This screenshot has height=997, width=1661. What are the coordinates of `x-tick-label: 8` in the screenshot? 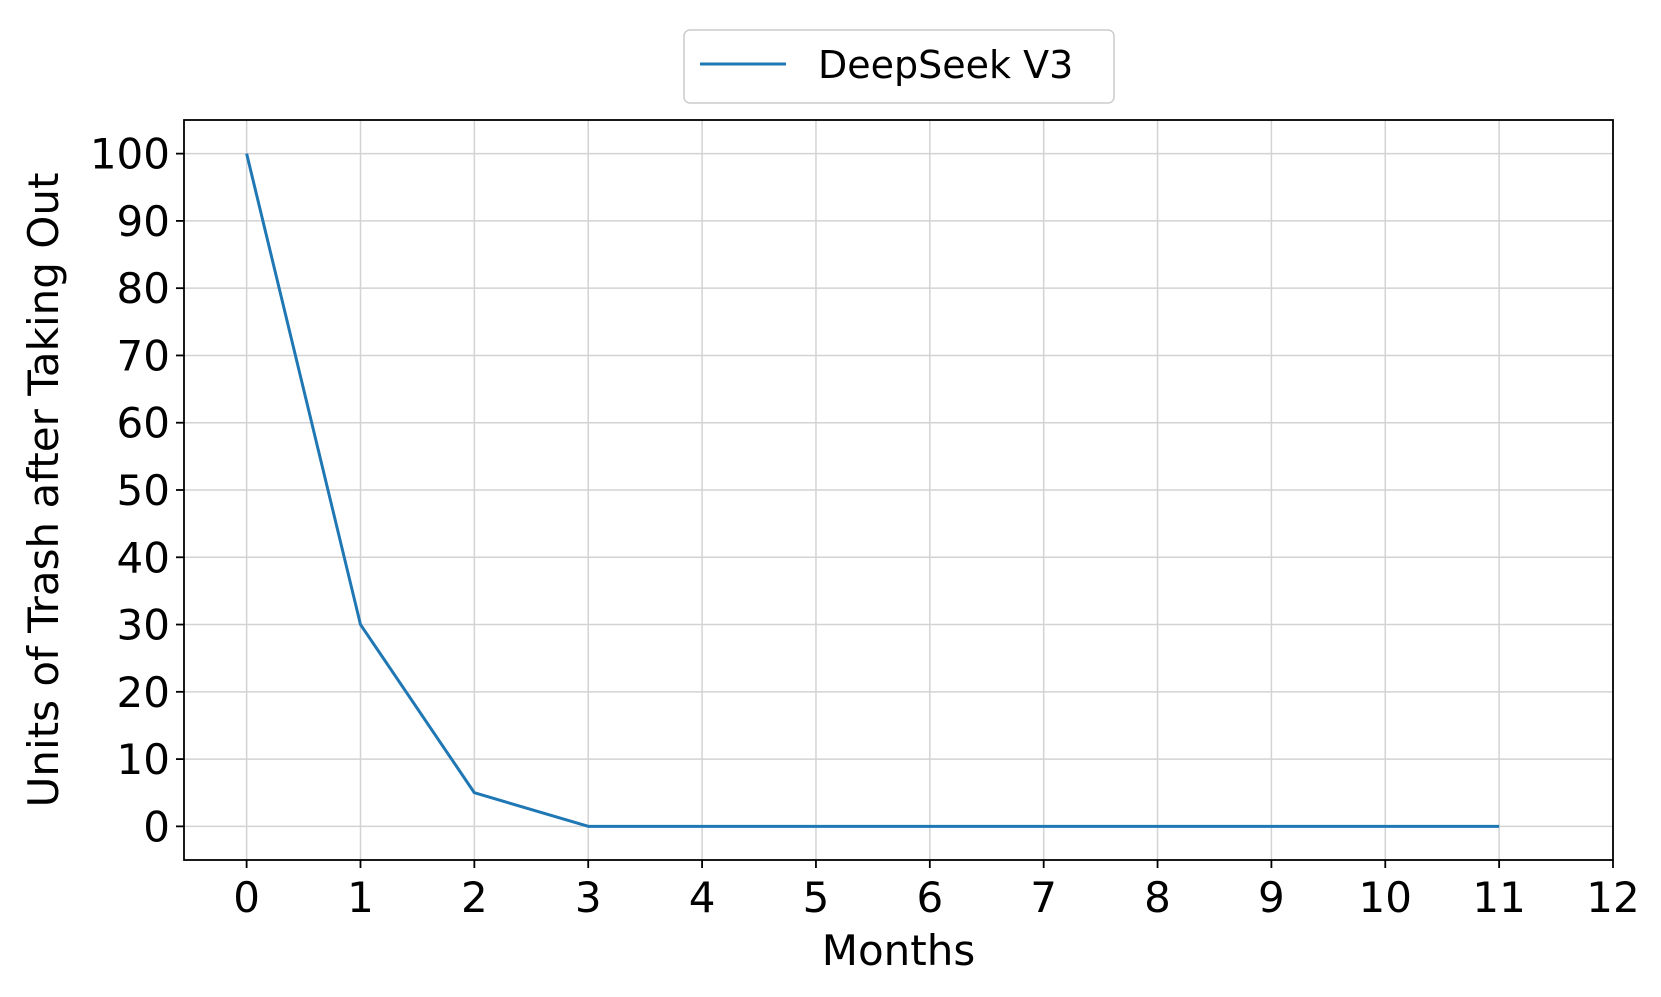 It's located at (1157, 897).